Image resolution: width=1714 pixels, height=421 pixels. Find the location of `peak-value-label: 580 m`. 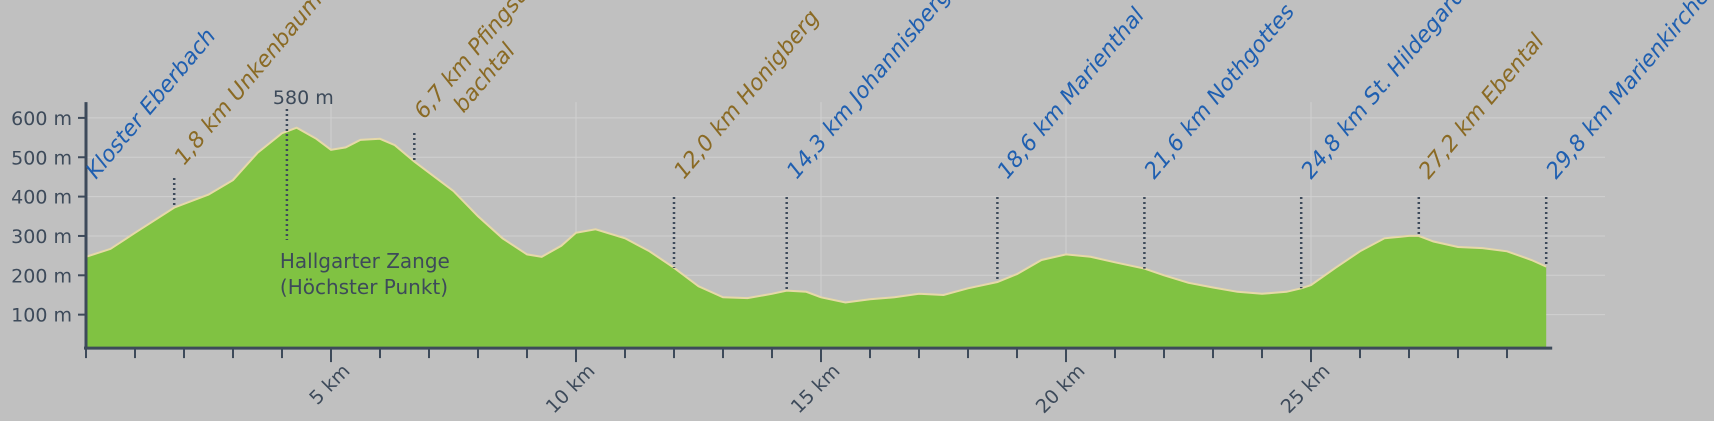

peak-value-label: 580 m is located at coordinates (303, 98).